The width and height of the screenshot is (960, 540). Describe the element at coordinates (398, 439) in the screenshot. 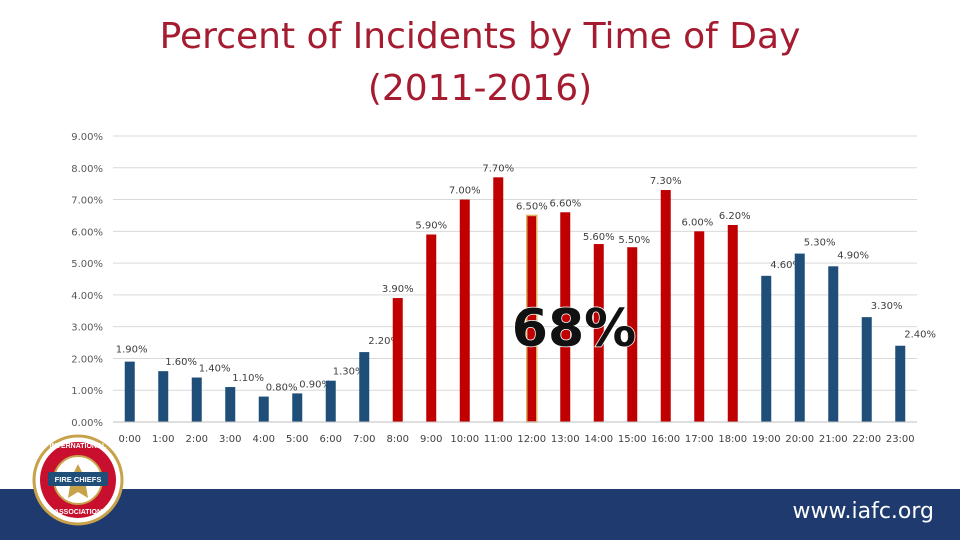

I see `x-tick-label: 8:00` at that location.